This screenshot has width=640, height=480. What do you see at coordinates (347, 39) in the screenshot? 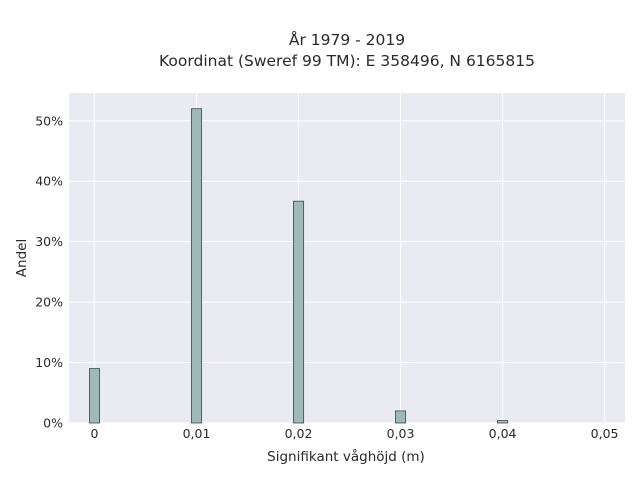
I see `chart-title-line-1: År 1979 - 2019` at bounding box center [347, 39].